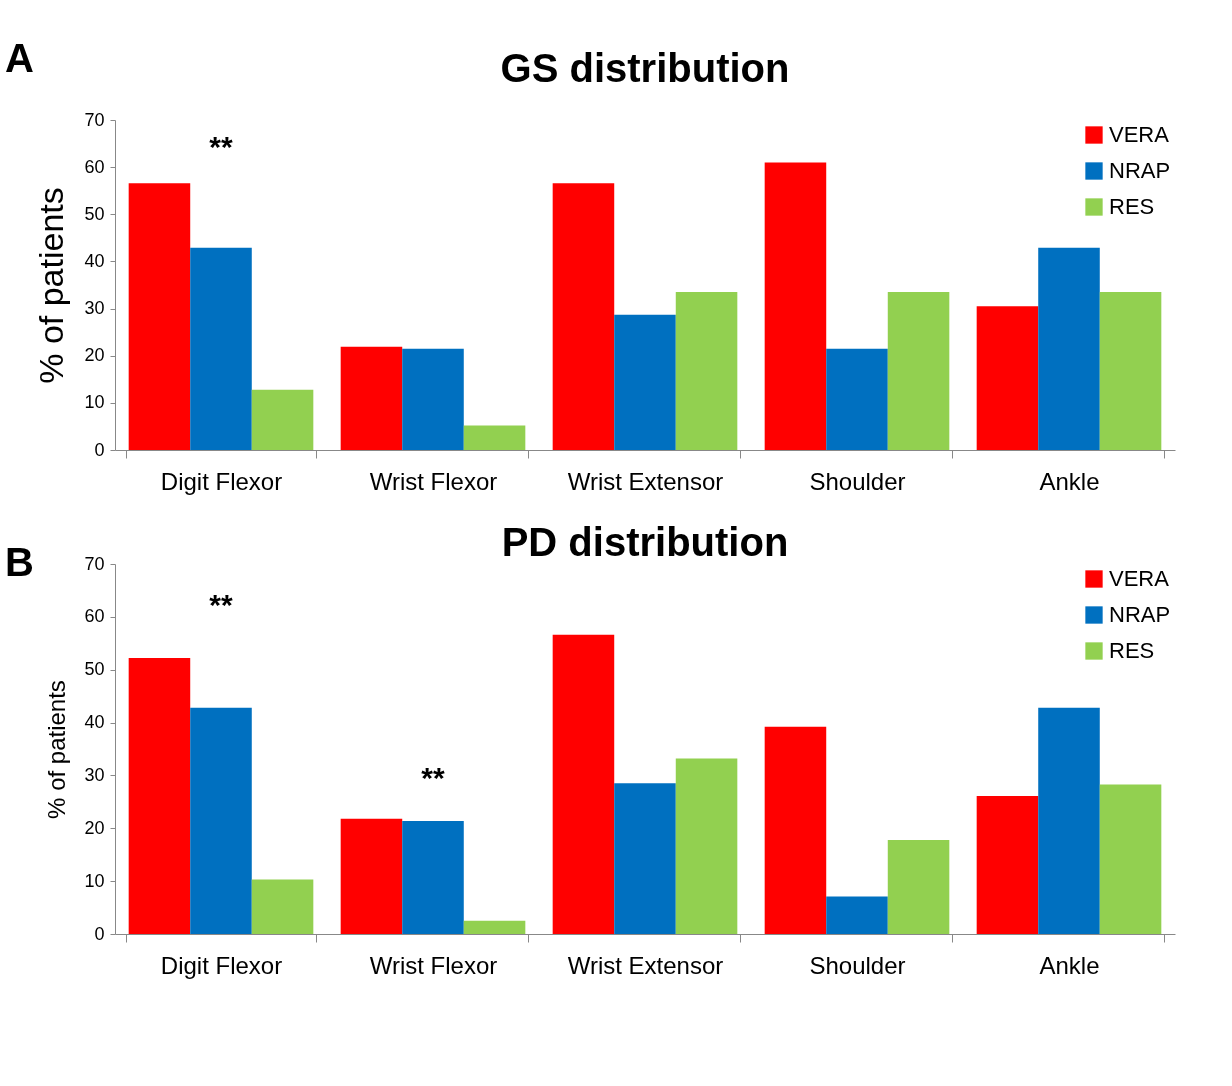  What do you see at coordinates (19, 562) in the screenshot?
I see `text: B` at bounding box center [19, 562].